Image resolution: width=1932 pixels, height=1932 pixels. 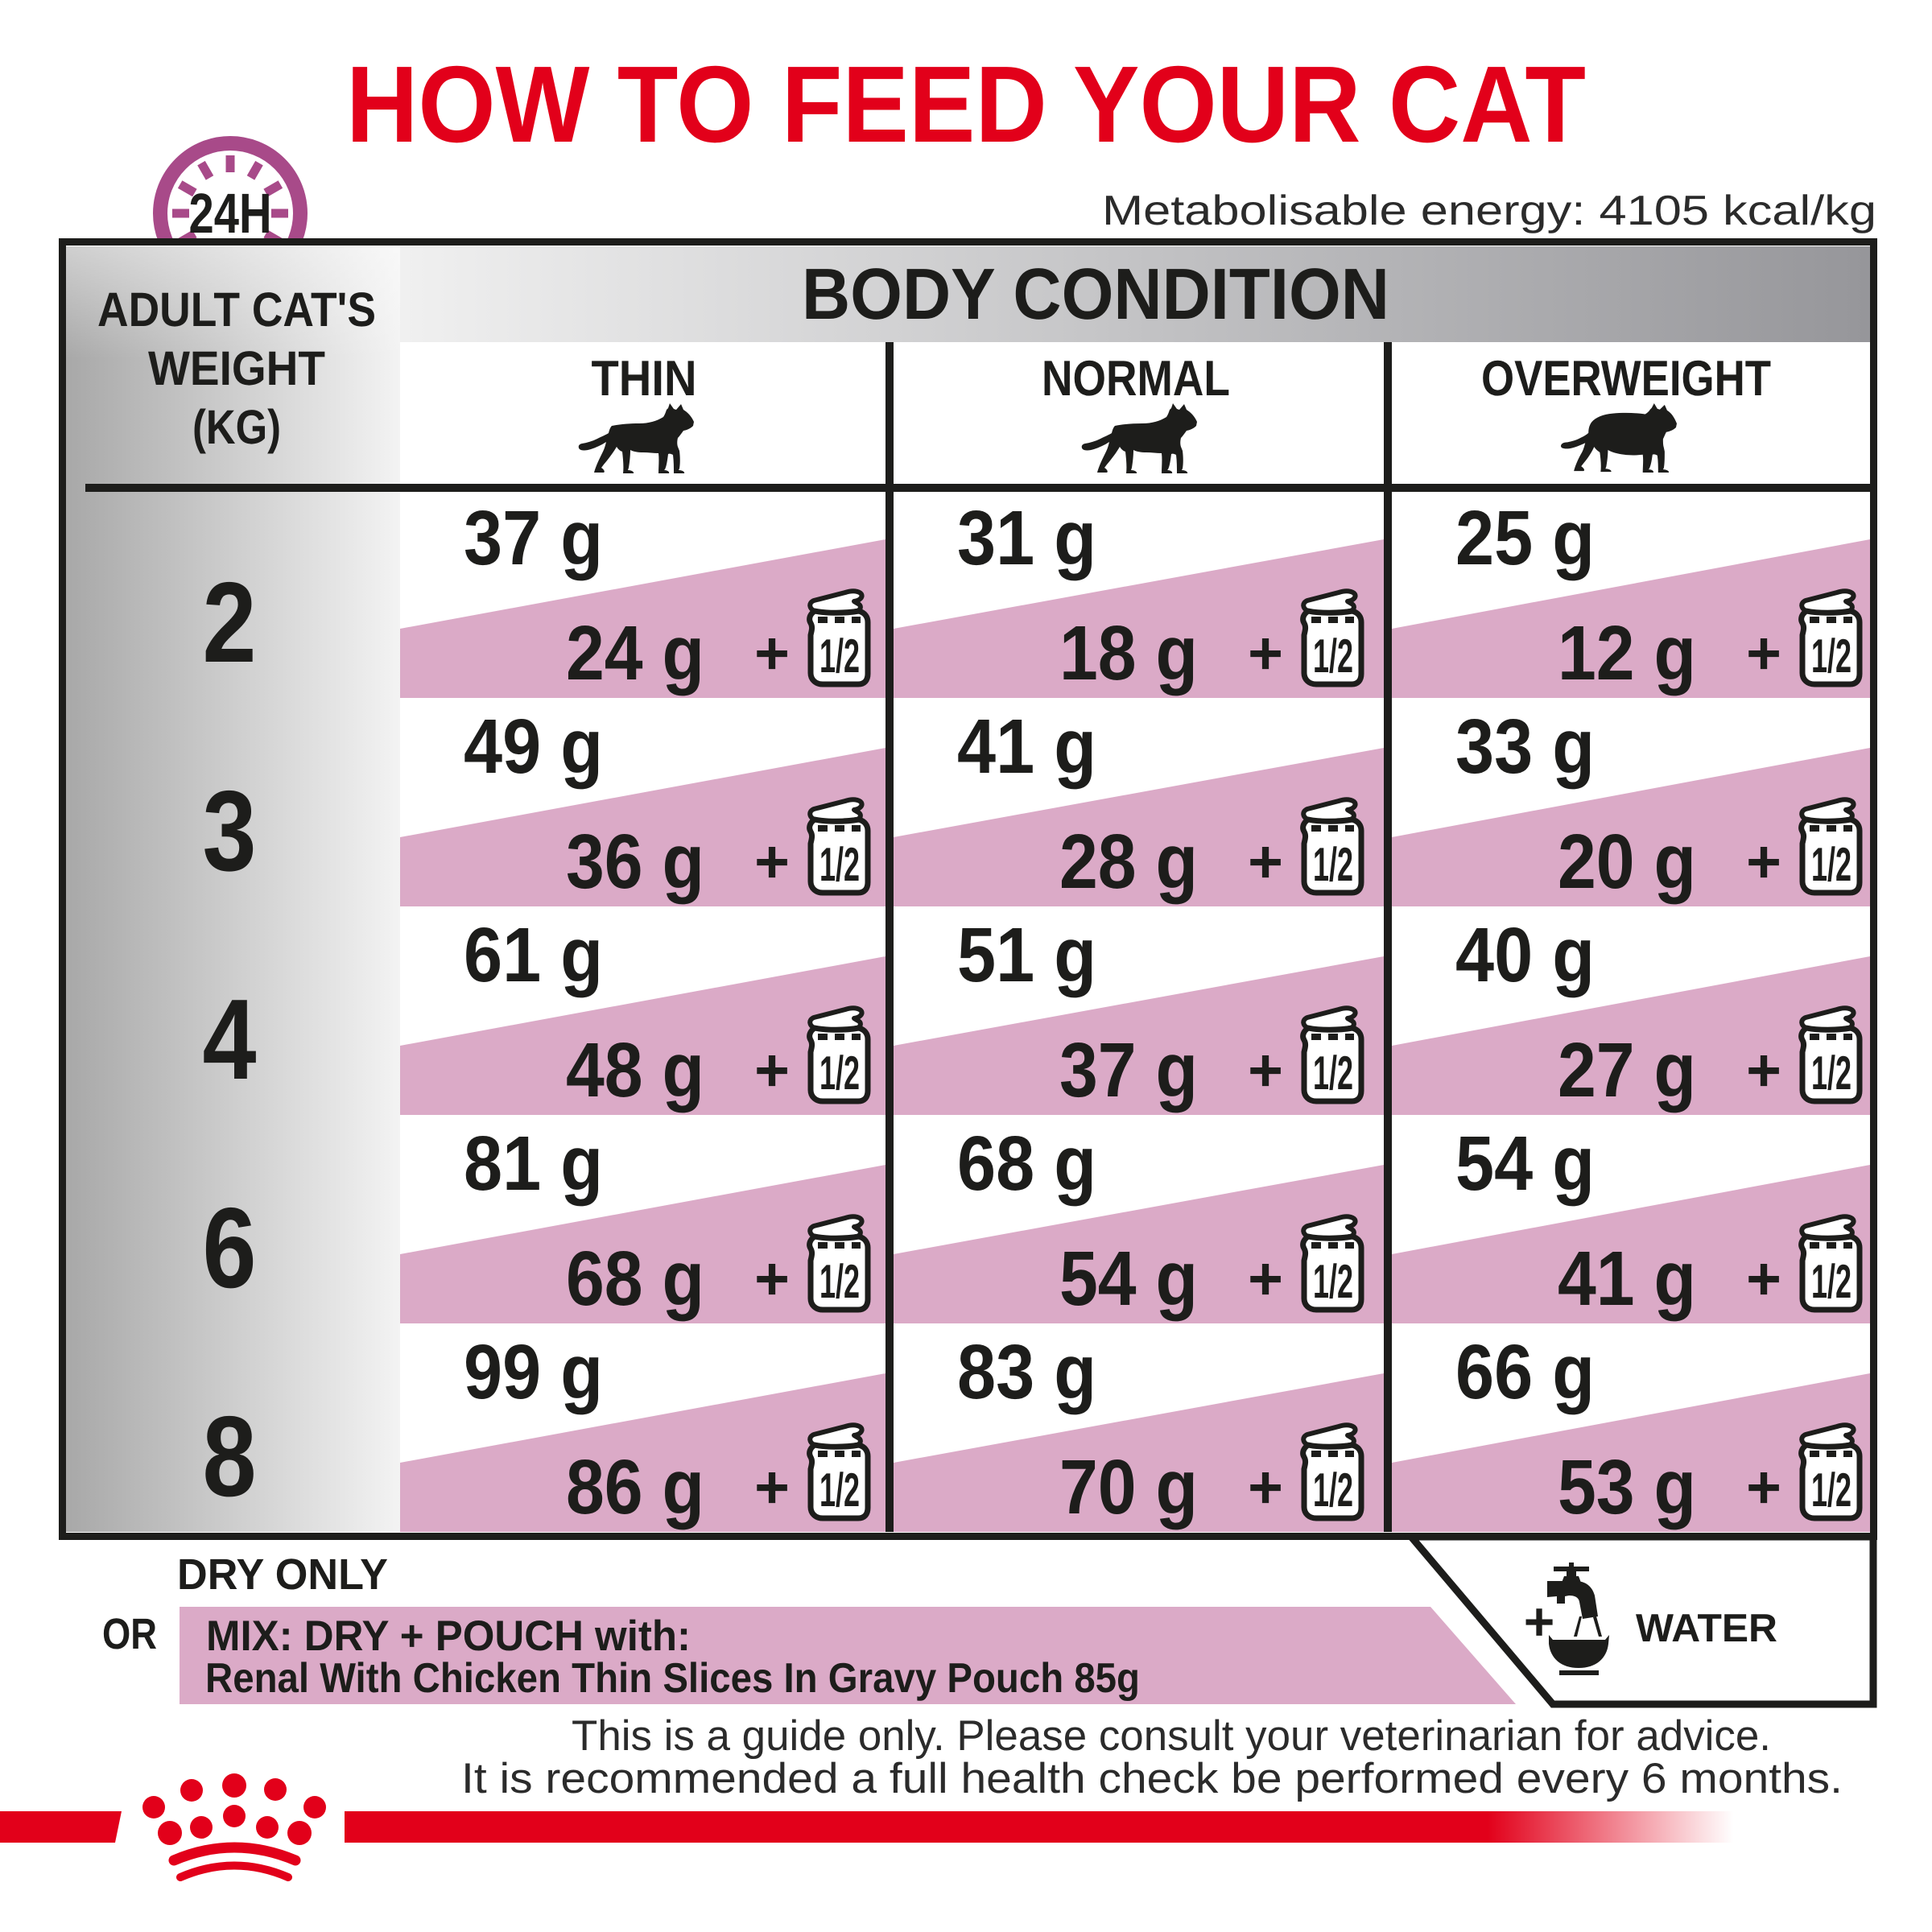 What do you see at coordinates (533, 955) in the screenshot?
I see `svg-text: 61 g` at bounding box center [533, 955].